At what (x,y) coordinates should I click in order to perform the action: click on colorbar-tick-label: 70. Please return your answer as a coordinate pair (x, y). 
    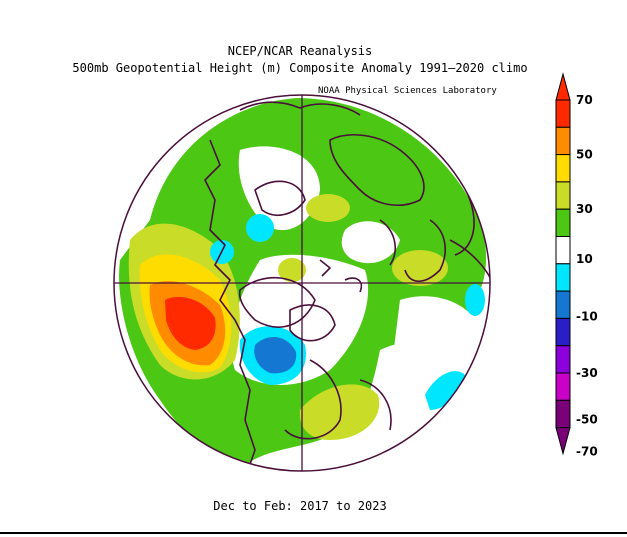
    Looking at the image, I should click on (584, 100).